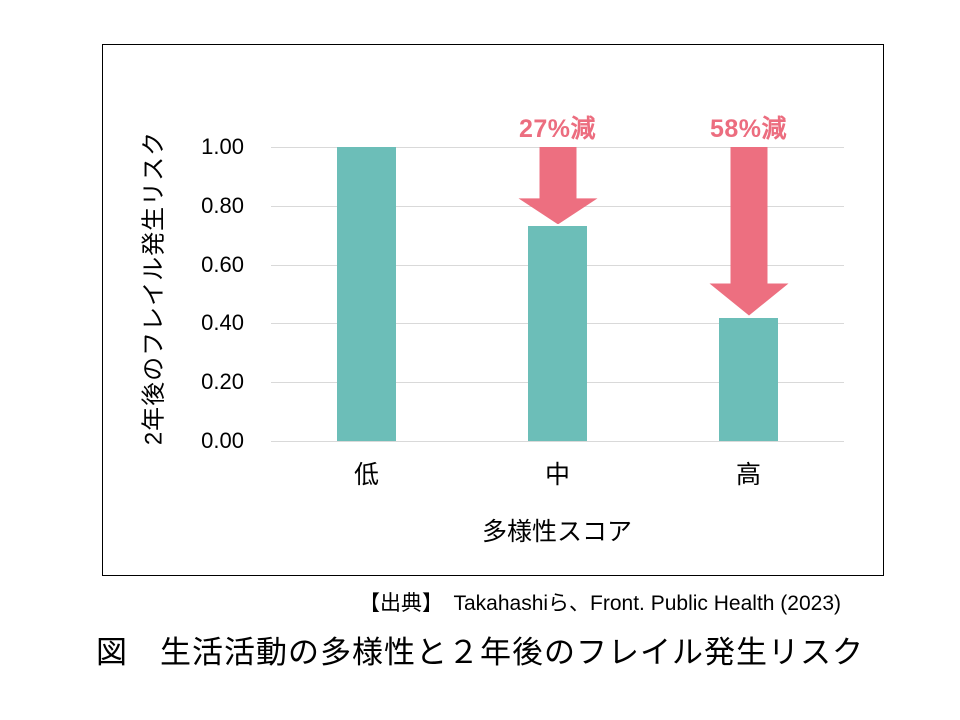  What do you see at coordinates (556, 532) in the screenshot?
I see `x-axis-title: 多様性スコア` at bounding box center [556, 532].